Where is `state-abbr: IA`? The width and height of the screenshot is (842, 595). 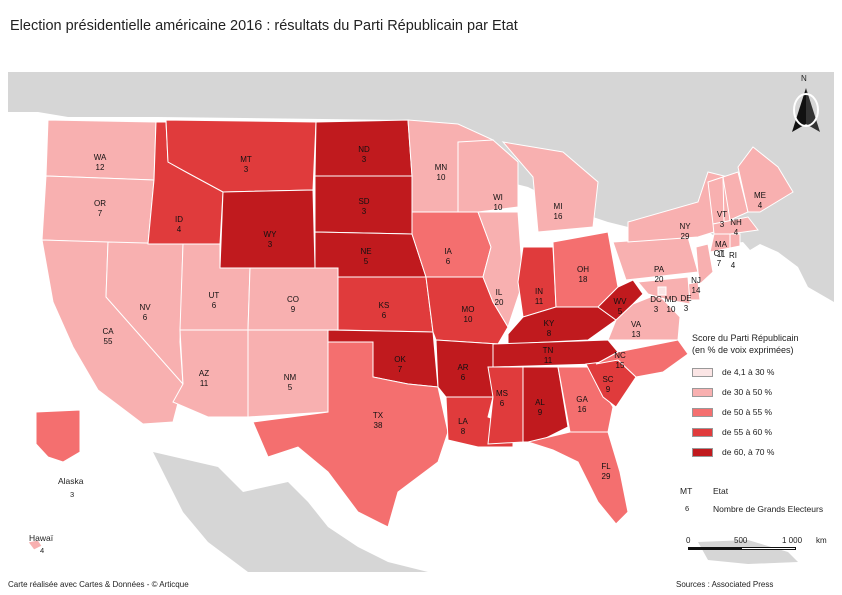 state-abbr: IA is located at coordinates (448, 251).